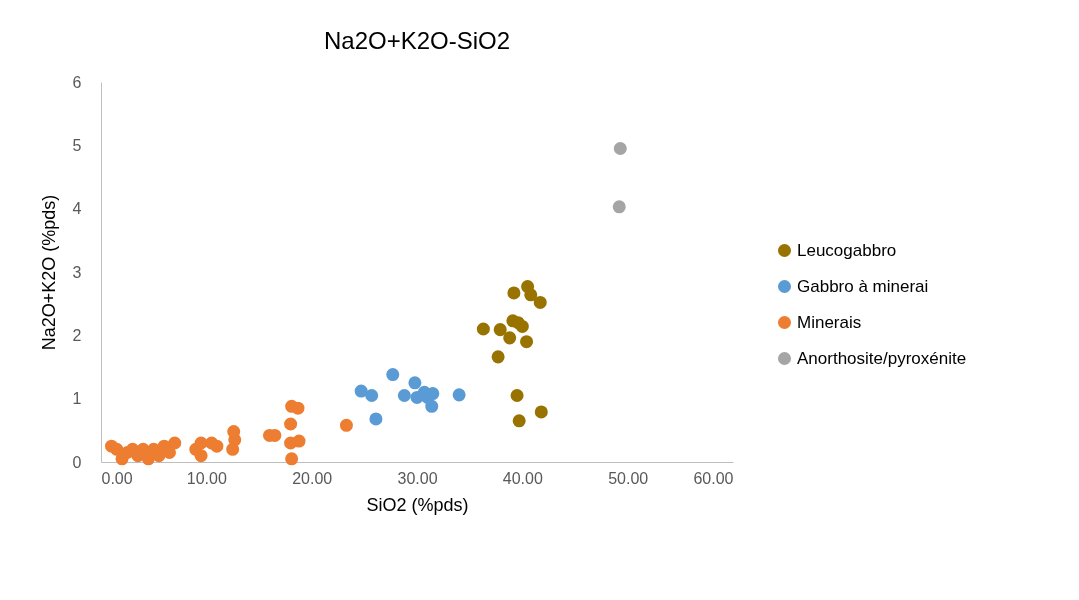 This screenshot has height=600, width=1079. What do you see at coordinates (417, 40) in the screenshot?
I see `chart-title: Na2O+K2O-SiO2` at bounding box center [417, 40].